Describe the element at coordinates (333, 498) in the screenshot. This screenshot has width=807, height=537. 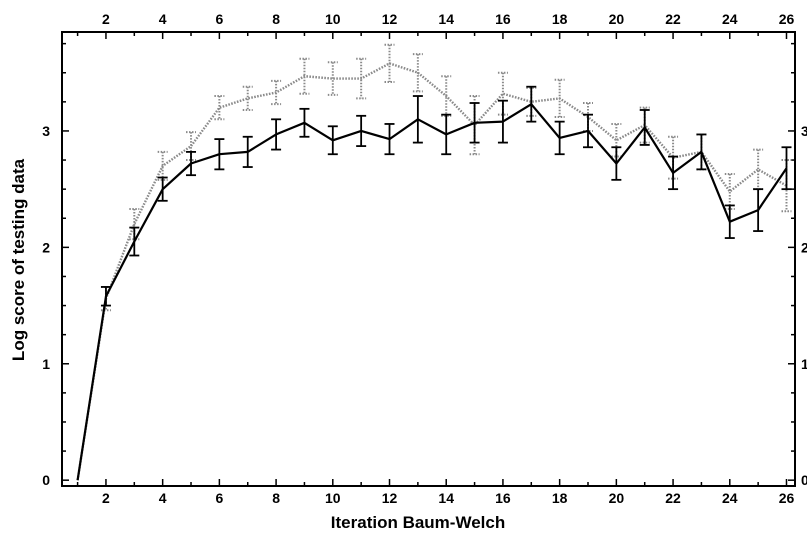
I see `x-tick-label: 10` at that location.